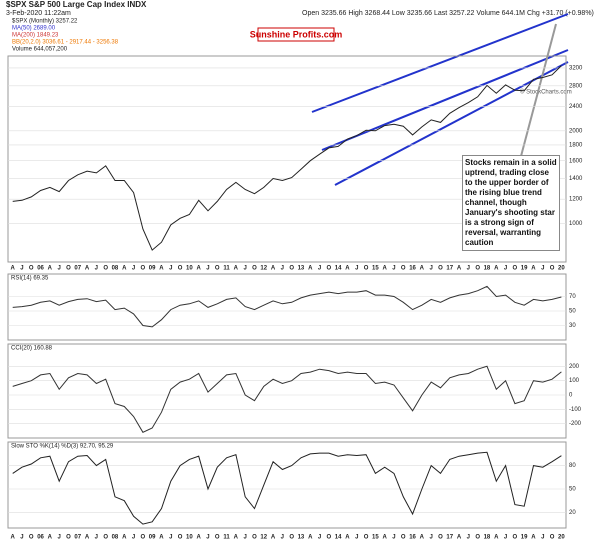 This screenshot has width=600, height=545. Describe the element at coordinates (572, 490) in the screenshot. I see `y-tick-label: 50` at that location.